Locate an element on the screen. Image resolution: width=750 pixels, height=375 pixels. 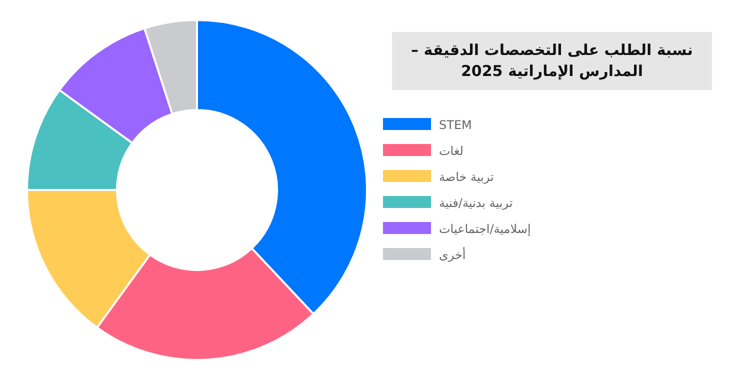
text: نسبة الطلب على التخصصات الدقيقة – المدارس الإماراتية 2025 is located at coordinates (552, 61).